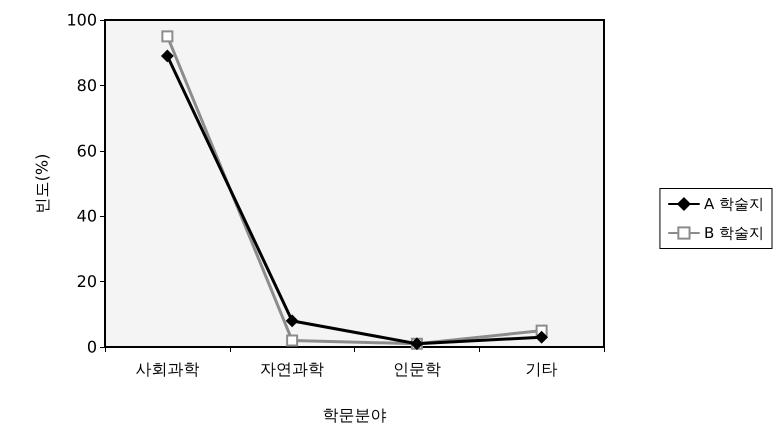 This screenshot has width=782, height=437. What do you see at coordinates (292, 369) in the screenshot?
I see `x-tick-label: 자연과학` at bounding box center [292, 369].